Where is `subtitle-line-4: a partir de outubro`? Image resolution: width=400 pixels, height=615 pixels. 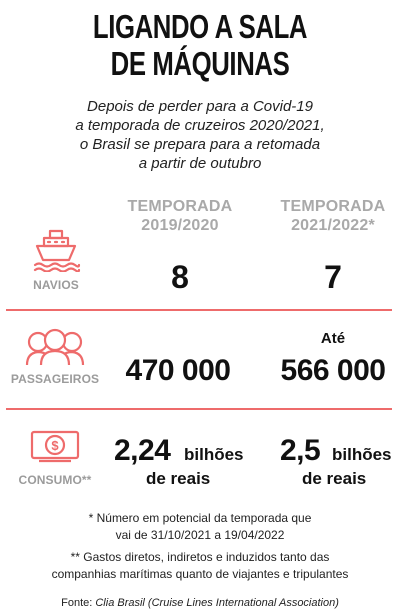 subtitle-line-4: a partir de outubro is located at coordinates (200, 163).